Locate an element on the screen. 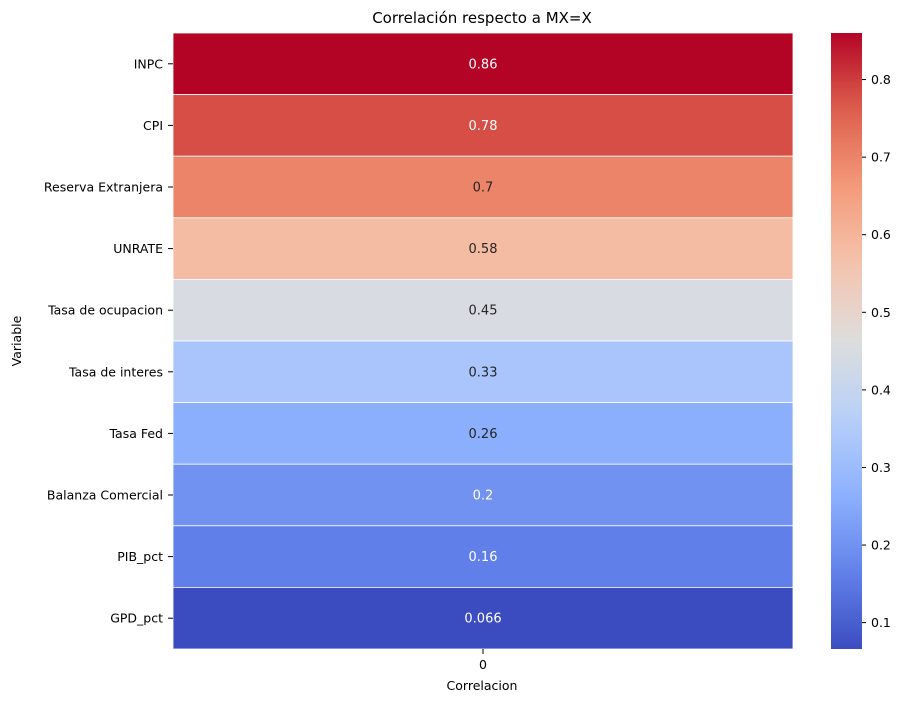  y-tick-label: UNRATE is located at coordinates (138, 248).